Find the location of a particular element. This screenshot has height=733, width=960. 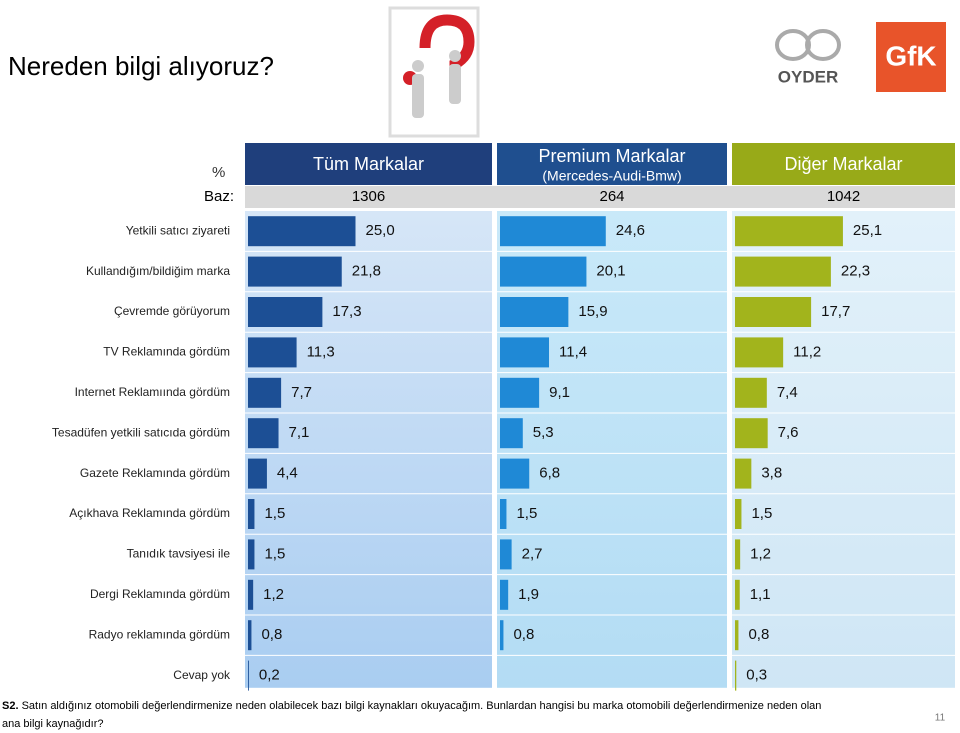

unit-label: % is located at coordinates (218, 172).